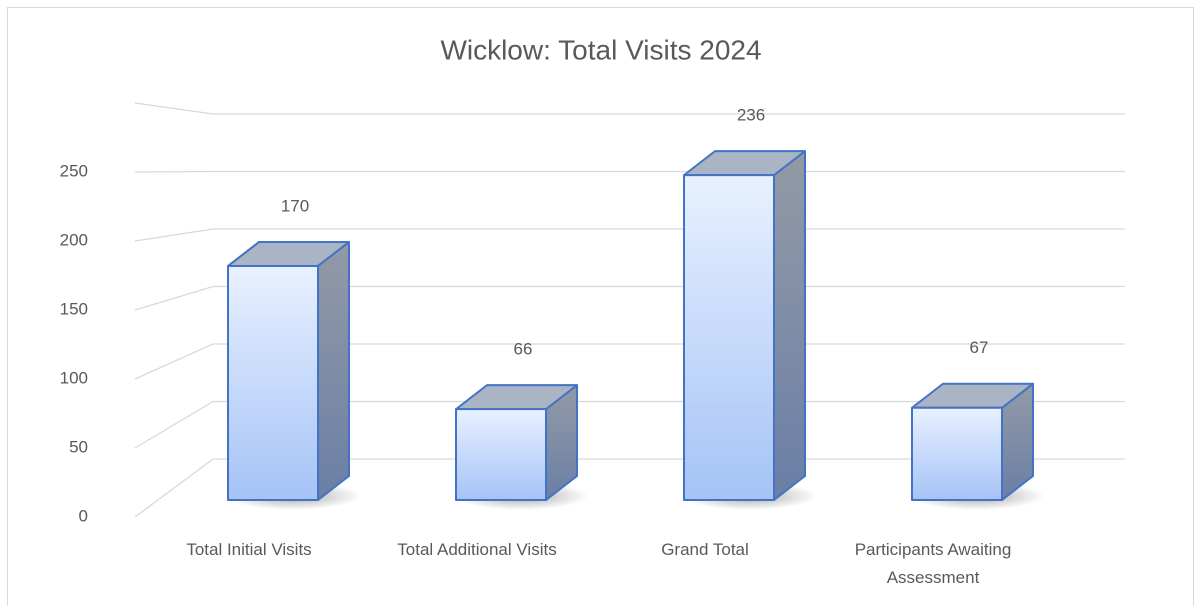 The height and width of the screenshot is (606, 1202). Describe the element at coordinates (933, 563) in the screenshot. I see `x-tick-label: Participants Awaiting Assessment` at that location.